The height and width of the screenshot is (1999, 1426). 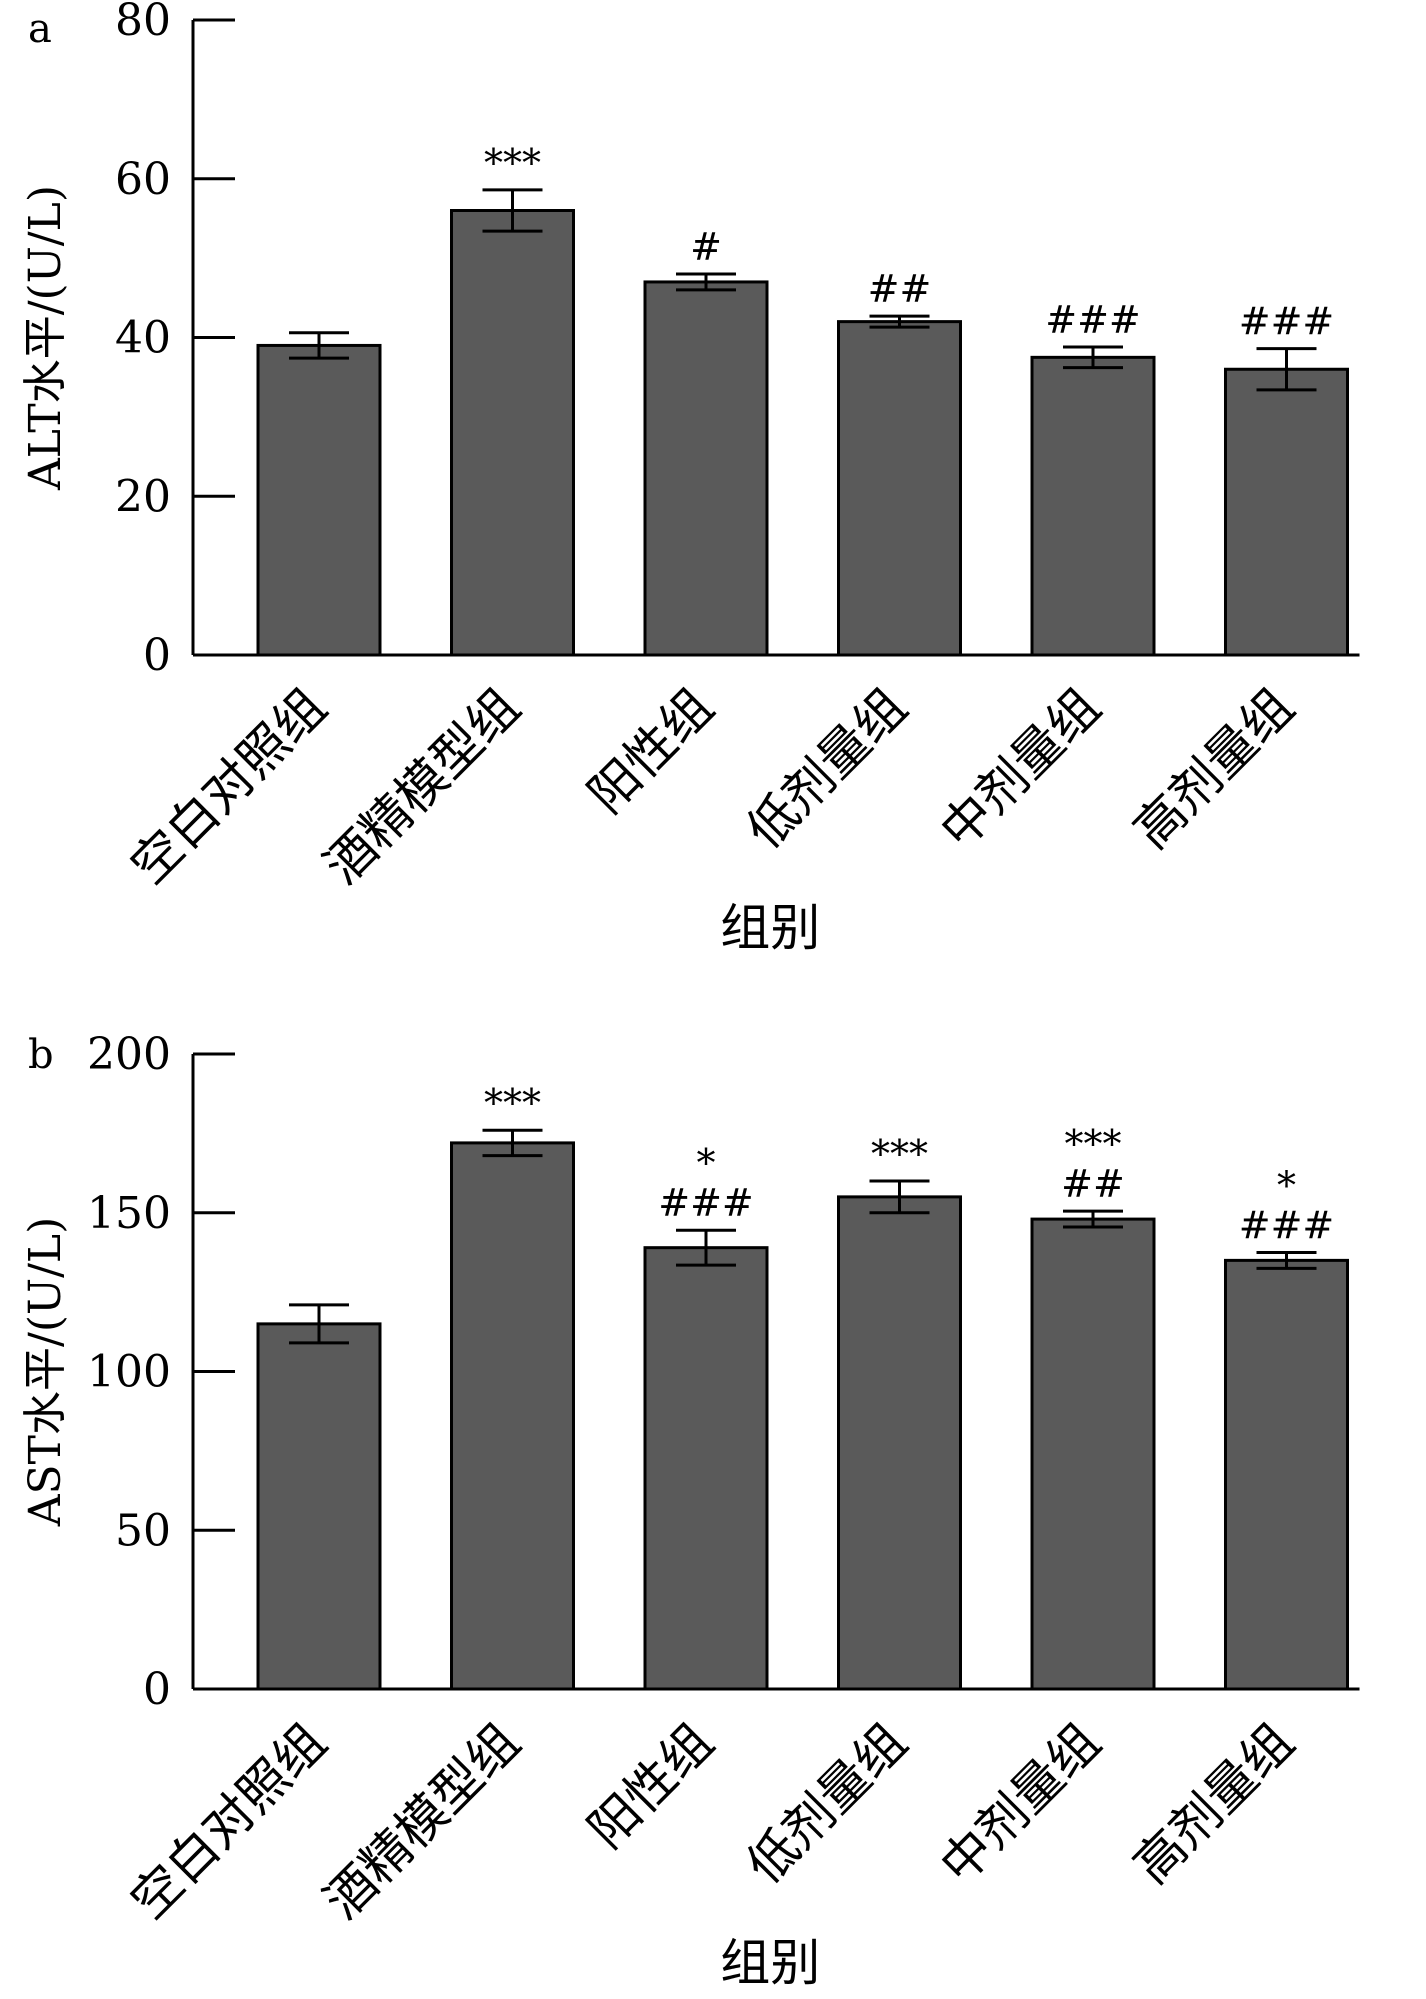 What do you see at coordinates (129, 1372) in the screenshot?
I see `panel-b-y-tick-label: 100` at bounding box center [129, 1372].